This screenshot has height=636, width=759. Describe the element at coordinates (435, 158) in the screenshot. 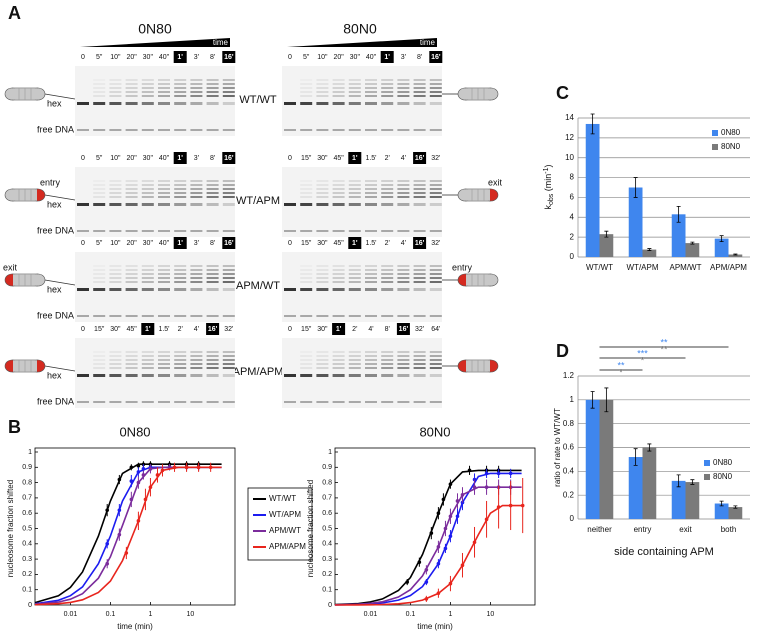

I see `lane-label: 32'` at that location.